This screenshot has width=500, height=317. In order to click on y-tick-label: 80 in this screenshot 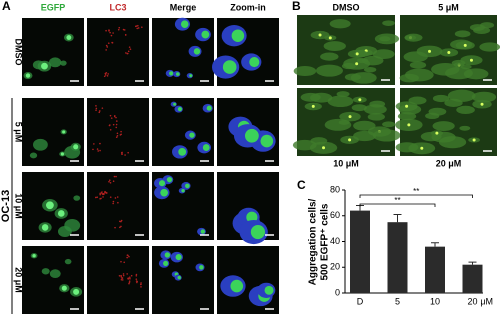, I will do `click(335, 189)`.